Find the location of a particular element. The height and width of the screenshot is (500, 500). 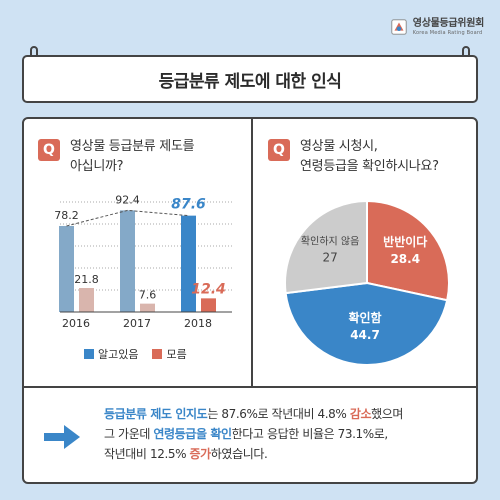

horizontal-divider is located at coordinates (250, 387).